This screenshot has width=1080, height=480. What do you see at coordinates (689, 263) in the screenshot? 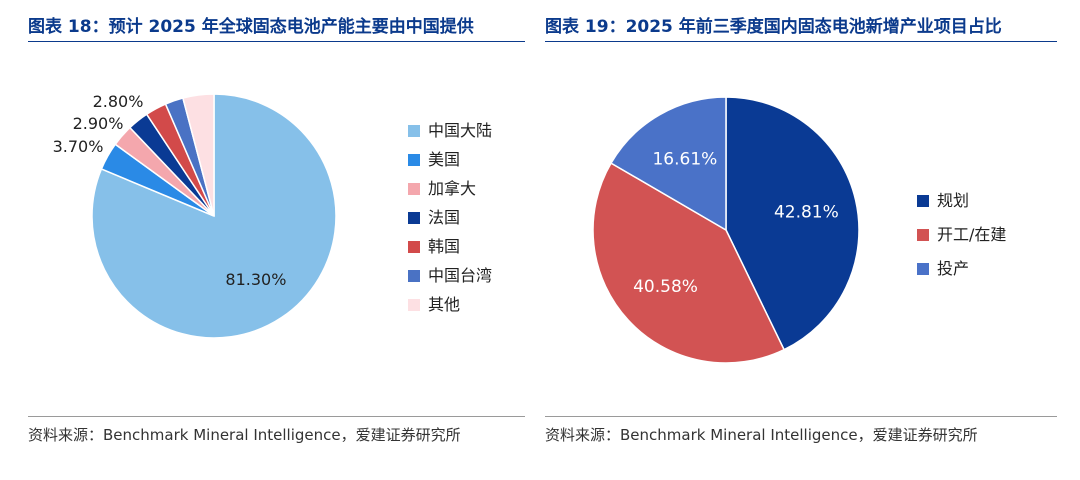
I see `pie-slice-开工-在建` at bounding box center [689, 263].